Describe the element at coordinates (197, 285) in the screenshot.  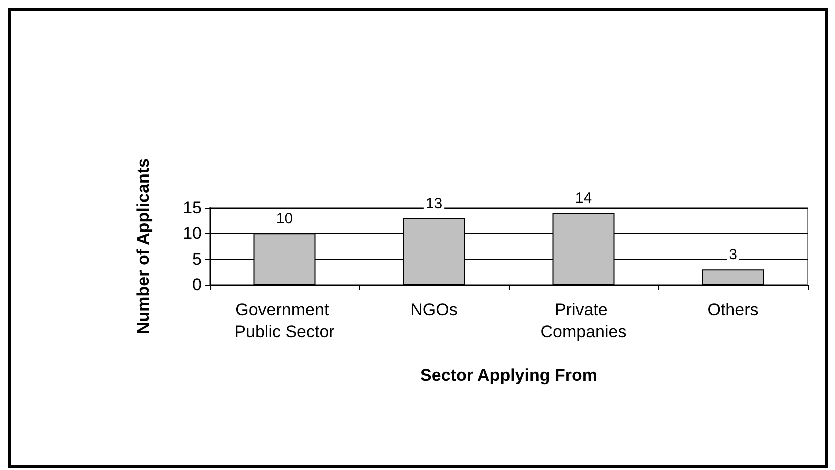
I see `y-tick-label: 0` at that location.